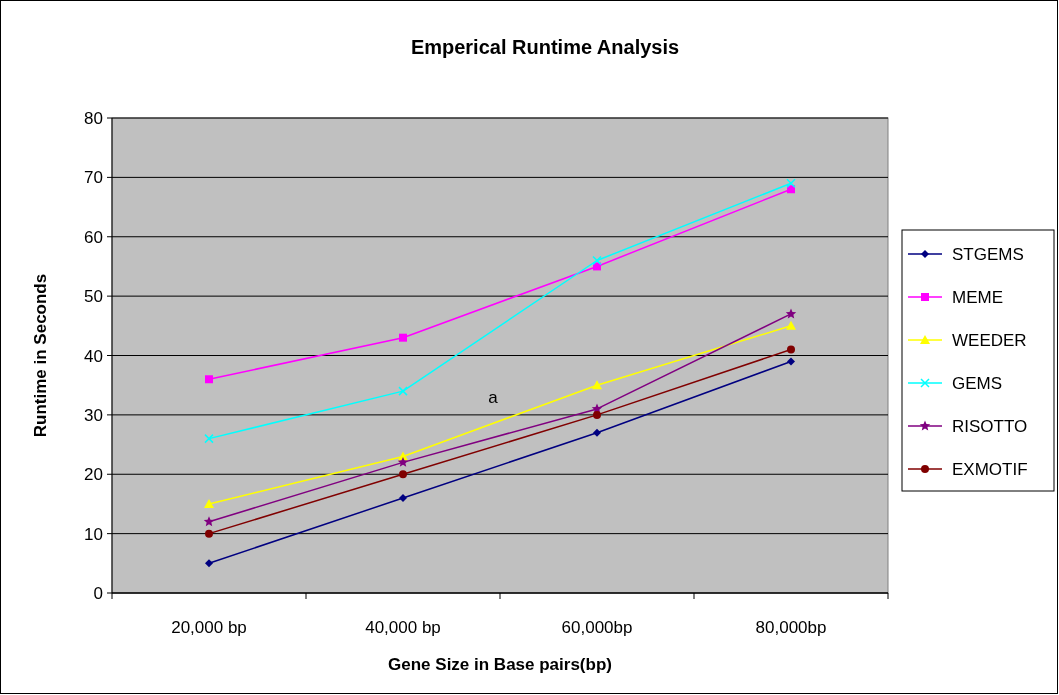 The height and width of the screenshot is (695, 1059). Describe the element at coordinates (93, 475) in the screenshot. I see `y-tick-label: 20` at that location.